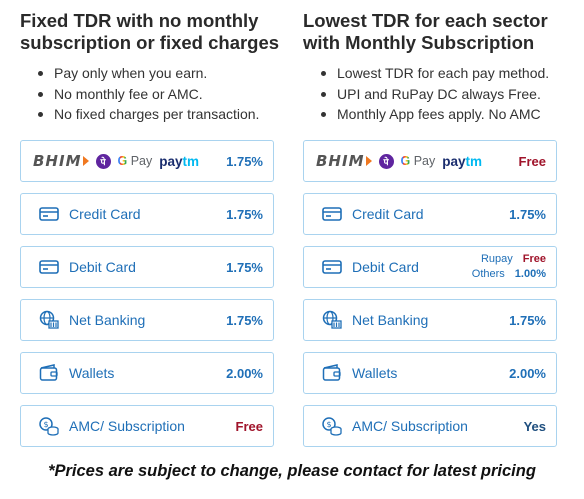  I want to click on debit-card-card: Debit Card 1.75%, so click(147, 267).